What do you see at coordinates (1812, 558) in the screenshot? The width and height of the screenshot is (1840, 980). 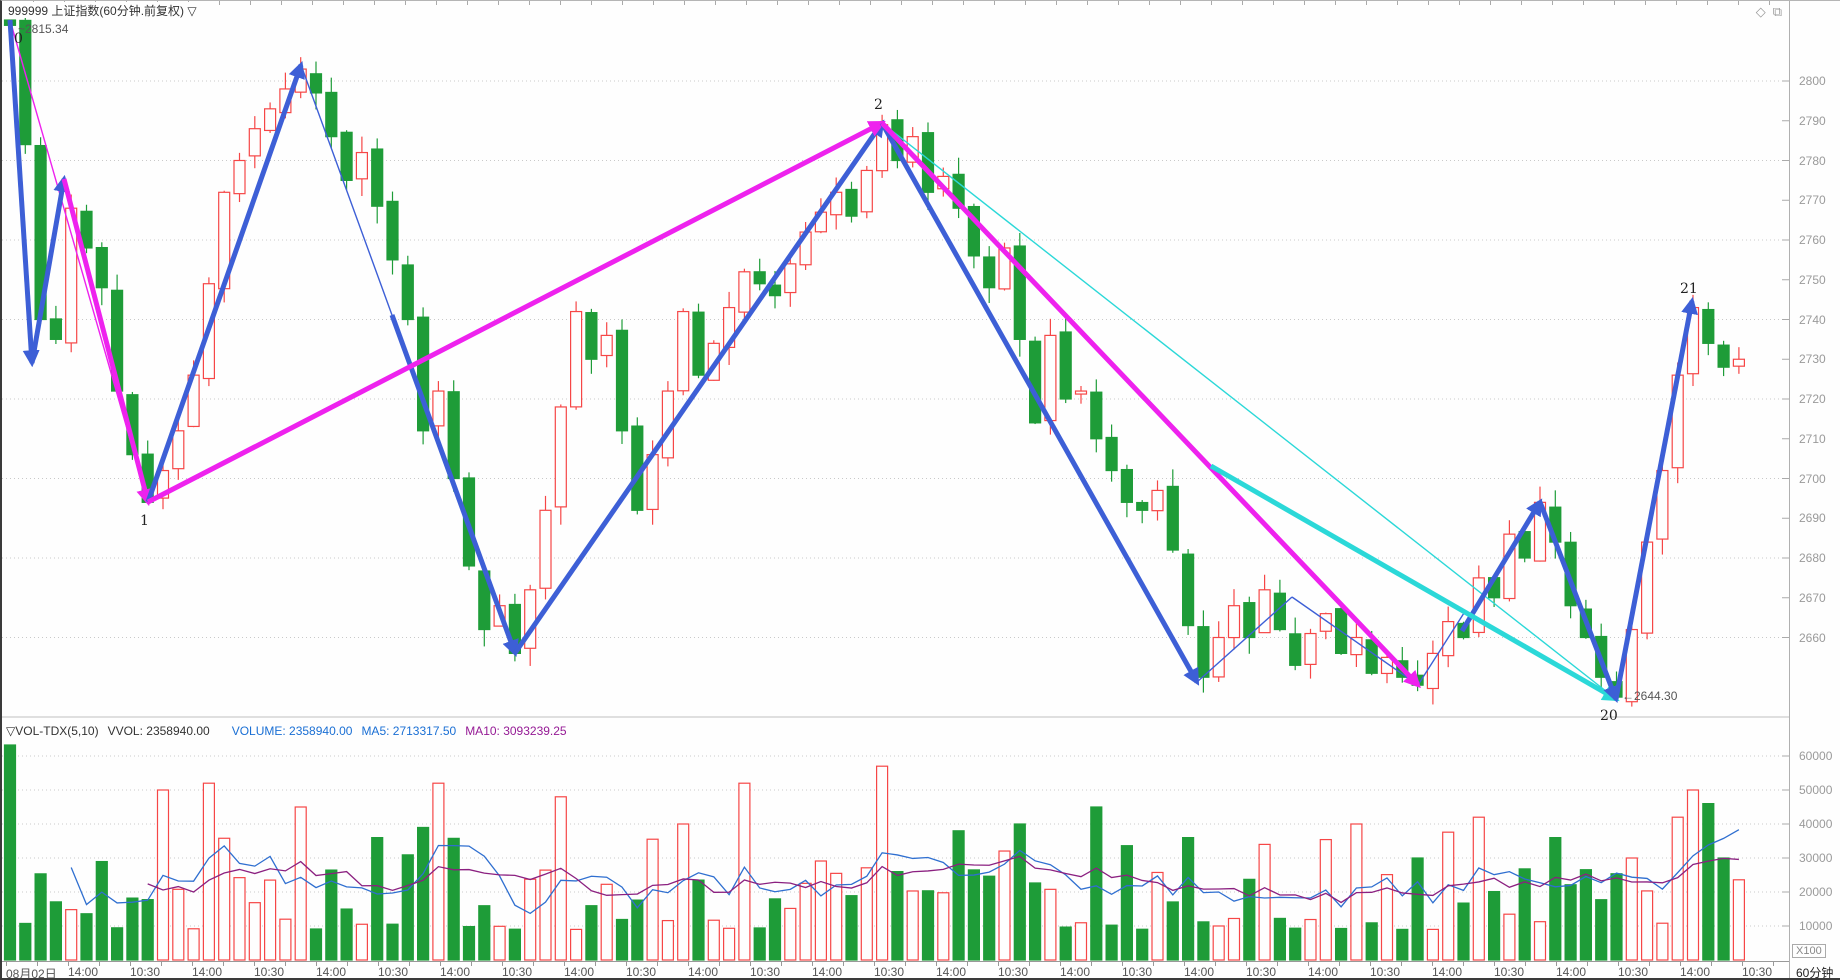 I see `price-axis-label: 2680` at bounding box center [1812, 558].